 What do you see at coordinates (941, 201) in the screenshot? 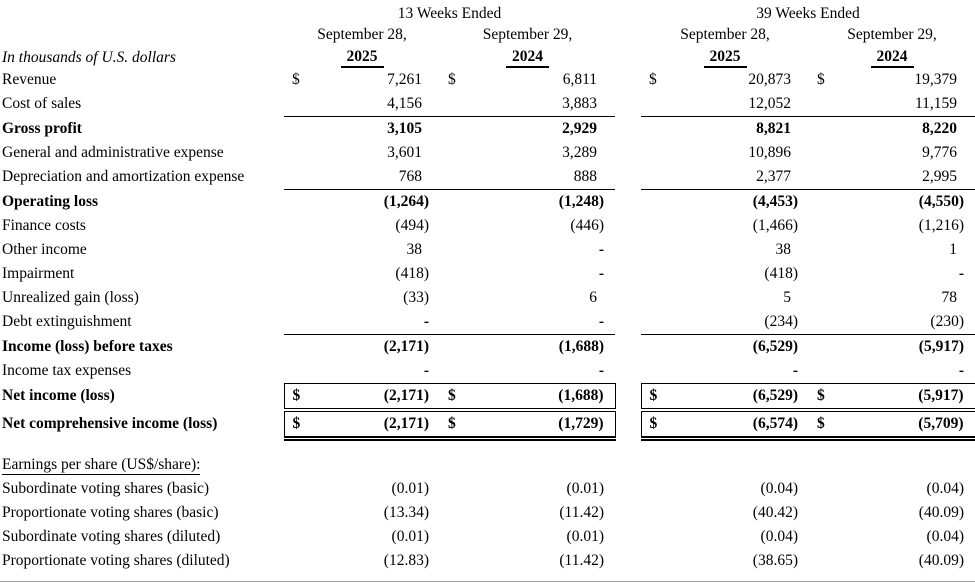
I see `value: (4,550)` at bounding box center [941, 201].